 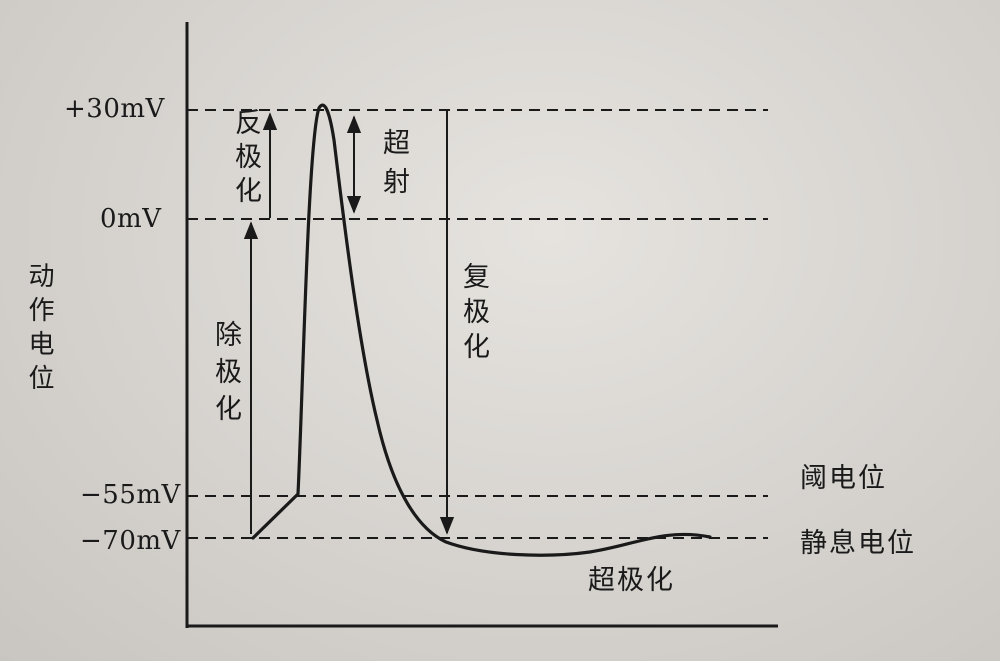 What do you see at coordinates (245, 159) in the screenshot?
I see `reverse-polarization-label: 反极化` at bounding box center [245, 159].